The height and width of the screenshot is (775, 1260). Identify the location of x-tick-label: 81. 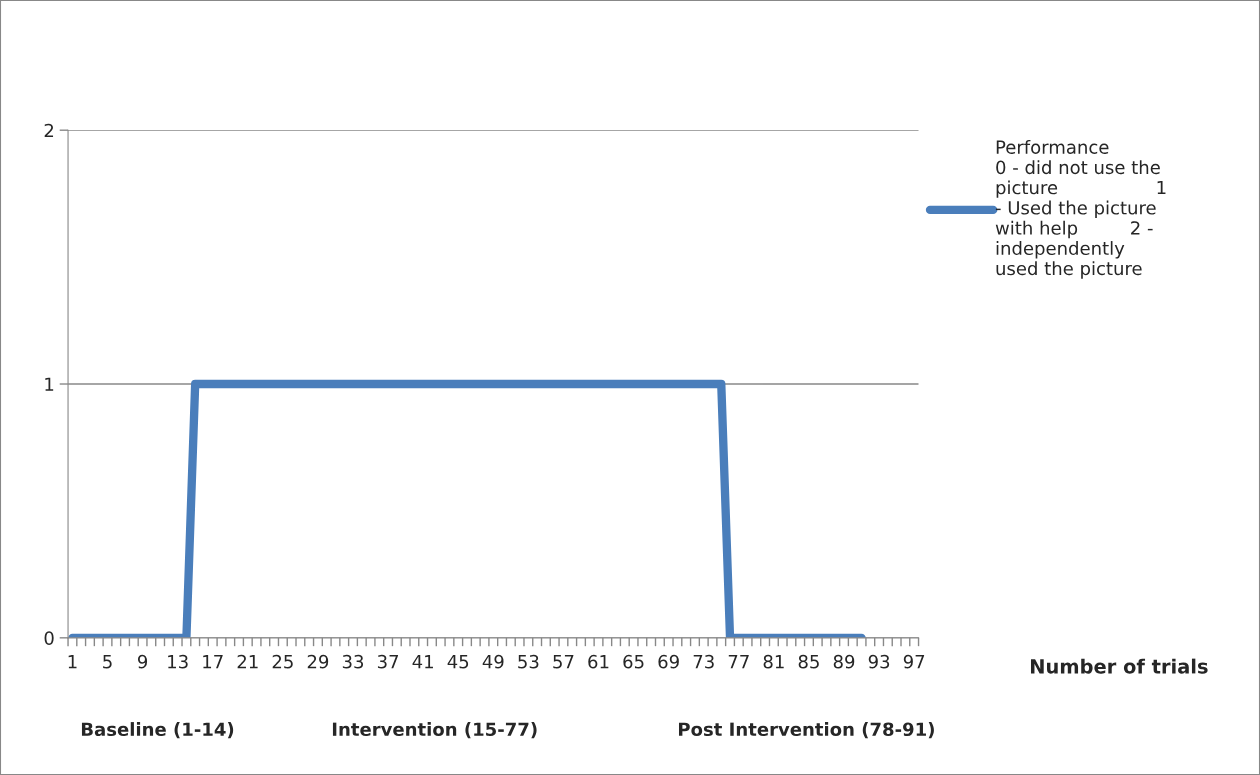
(773, 661).